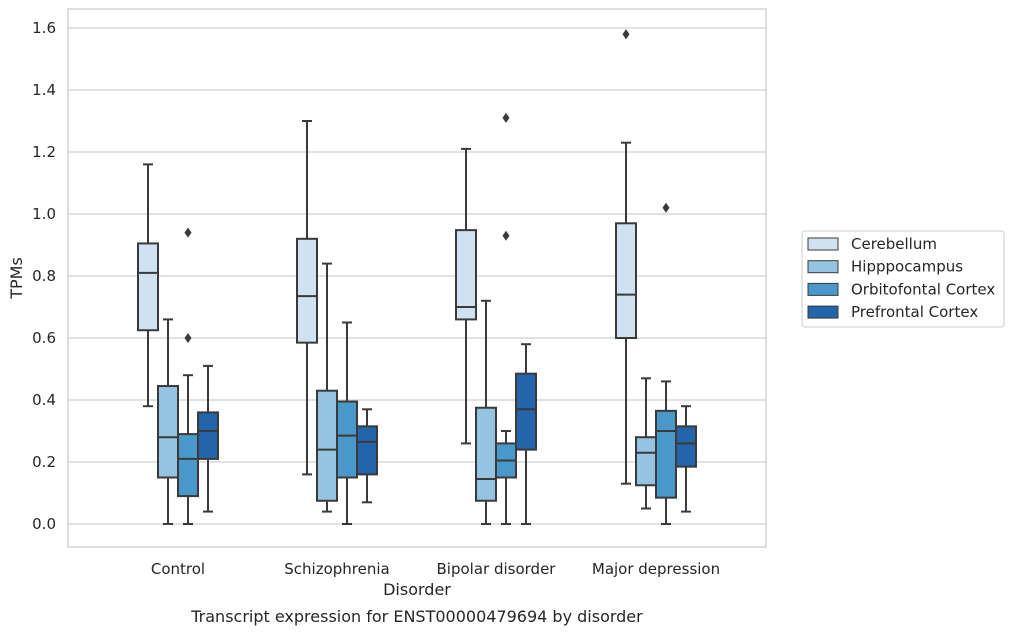  What do you see at coordinates (823, 244) in the screenshot?
I see `legend-swatch-cerebellum` at bounding box center [823, 244].